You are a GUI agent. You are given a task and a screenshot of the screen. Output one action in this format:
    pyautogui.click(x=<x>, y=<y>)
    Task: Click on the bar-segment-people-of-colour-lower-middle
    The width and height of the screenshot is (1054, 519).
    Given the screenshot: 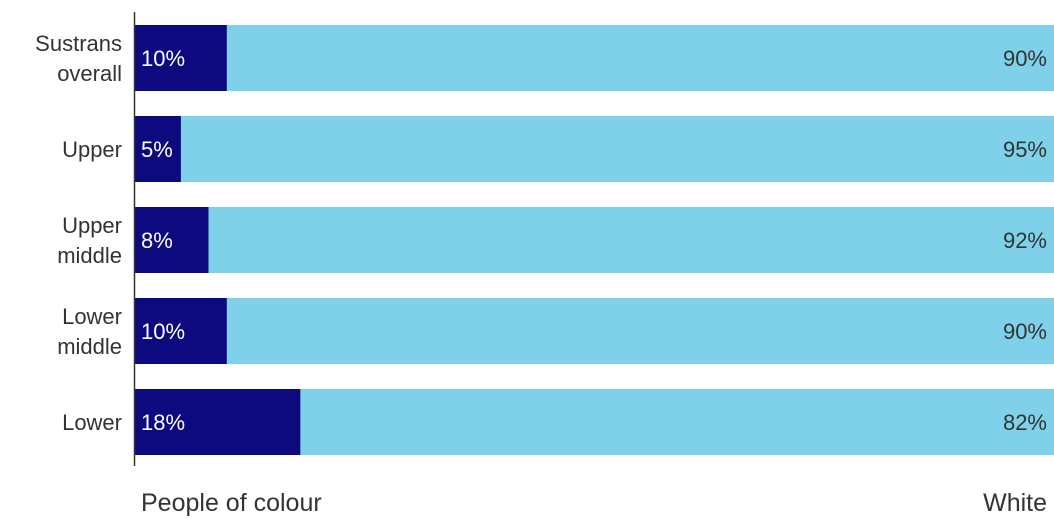 What is the action you would take?
    pyautogui.click(x=181, y=331)
    